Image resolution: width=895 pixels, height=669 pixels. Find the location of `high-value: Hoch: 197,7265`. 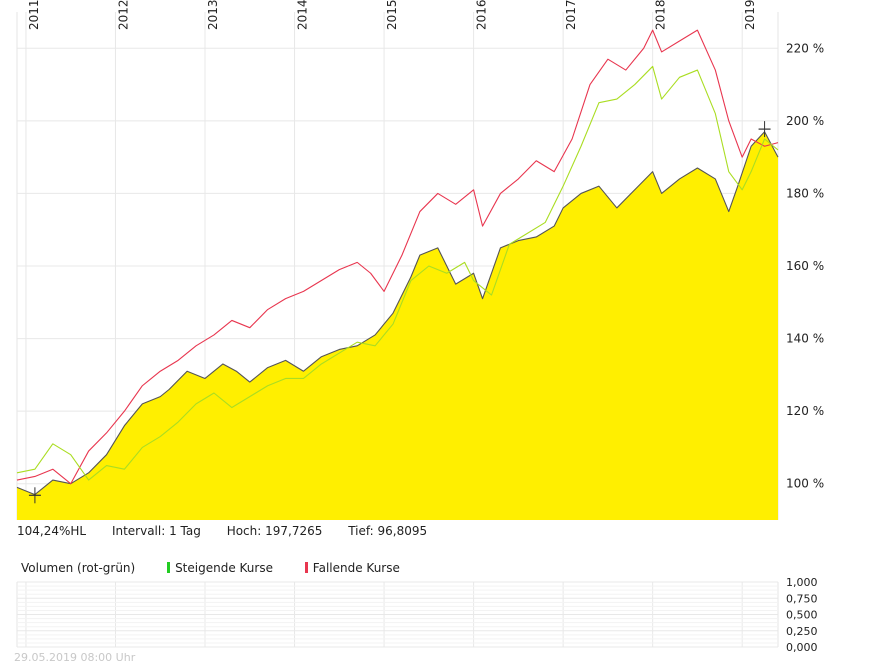

high-value: Hoch: 197,7265 is located at coordinates (274, 531).